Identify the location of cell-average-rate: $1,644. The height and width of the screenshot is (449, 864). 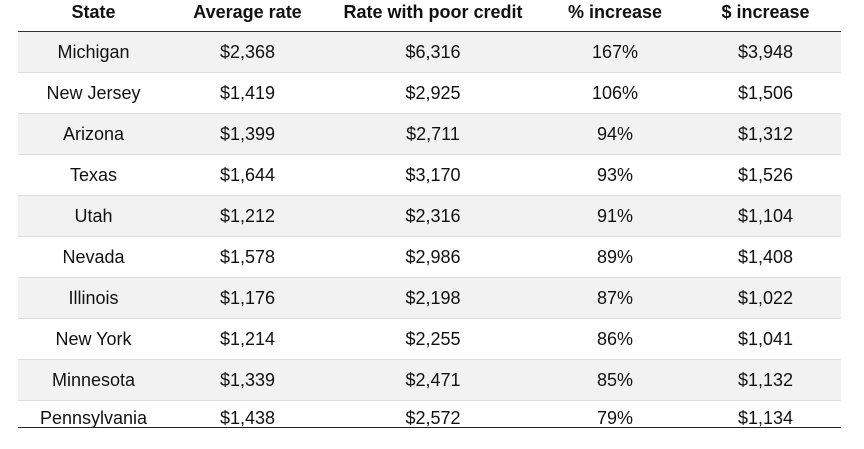
(247, 175).